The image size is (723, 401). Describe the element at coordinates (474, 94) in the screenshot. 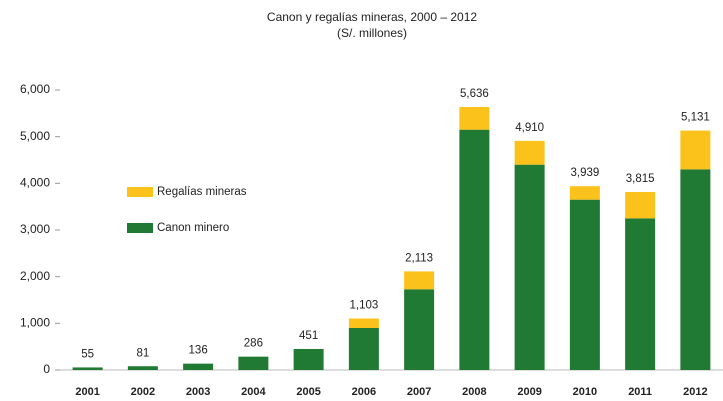

I see `value-label: 5,636` at that location.